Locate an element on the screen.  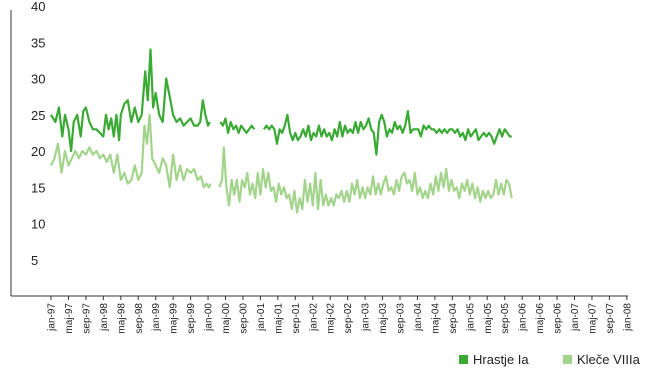
legend: Hrastje Ia Kleče VIIIa is located at coordinates (550, 359).